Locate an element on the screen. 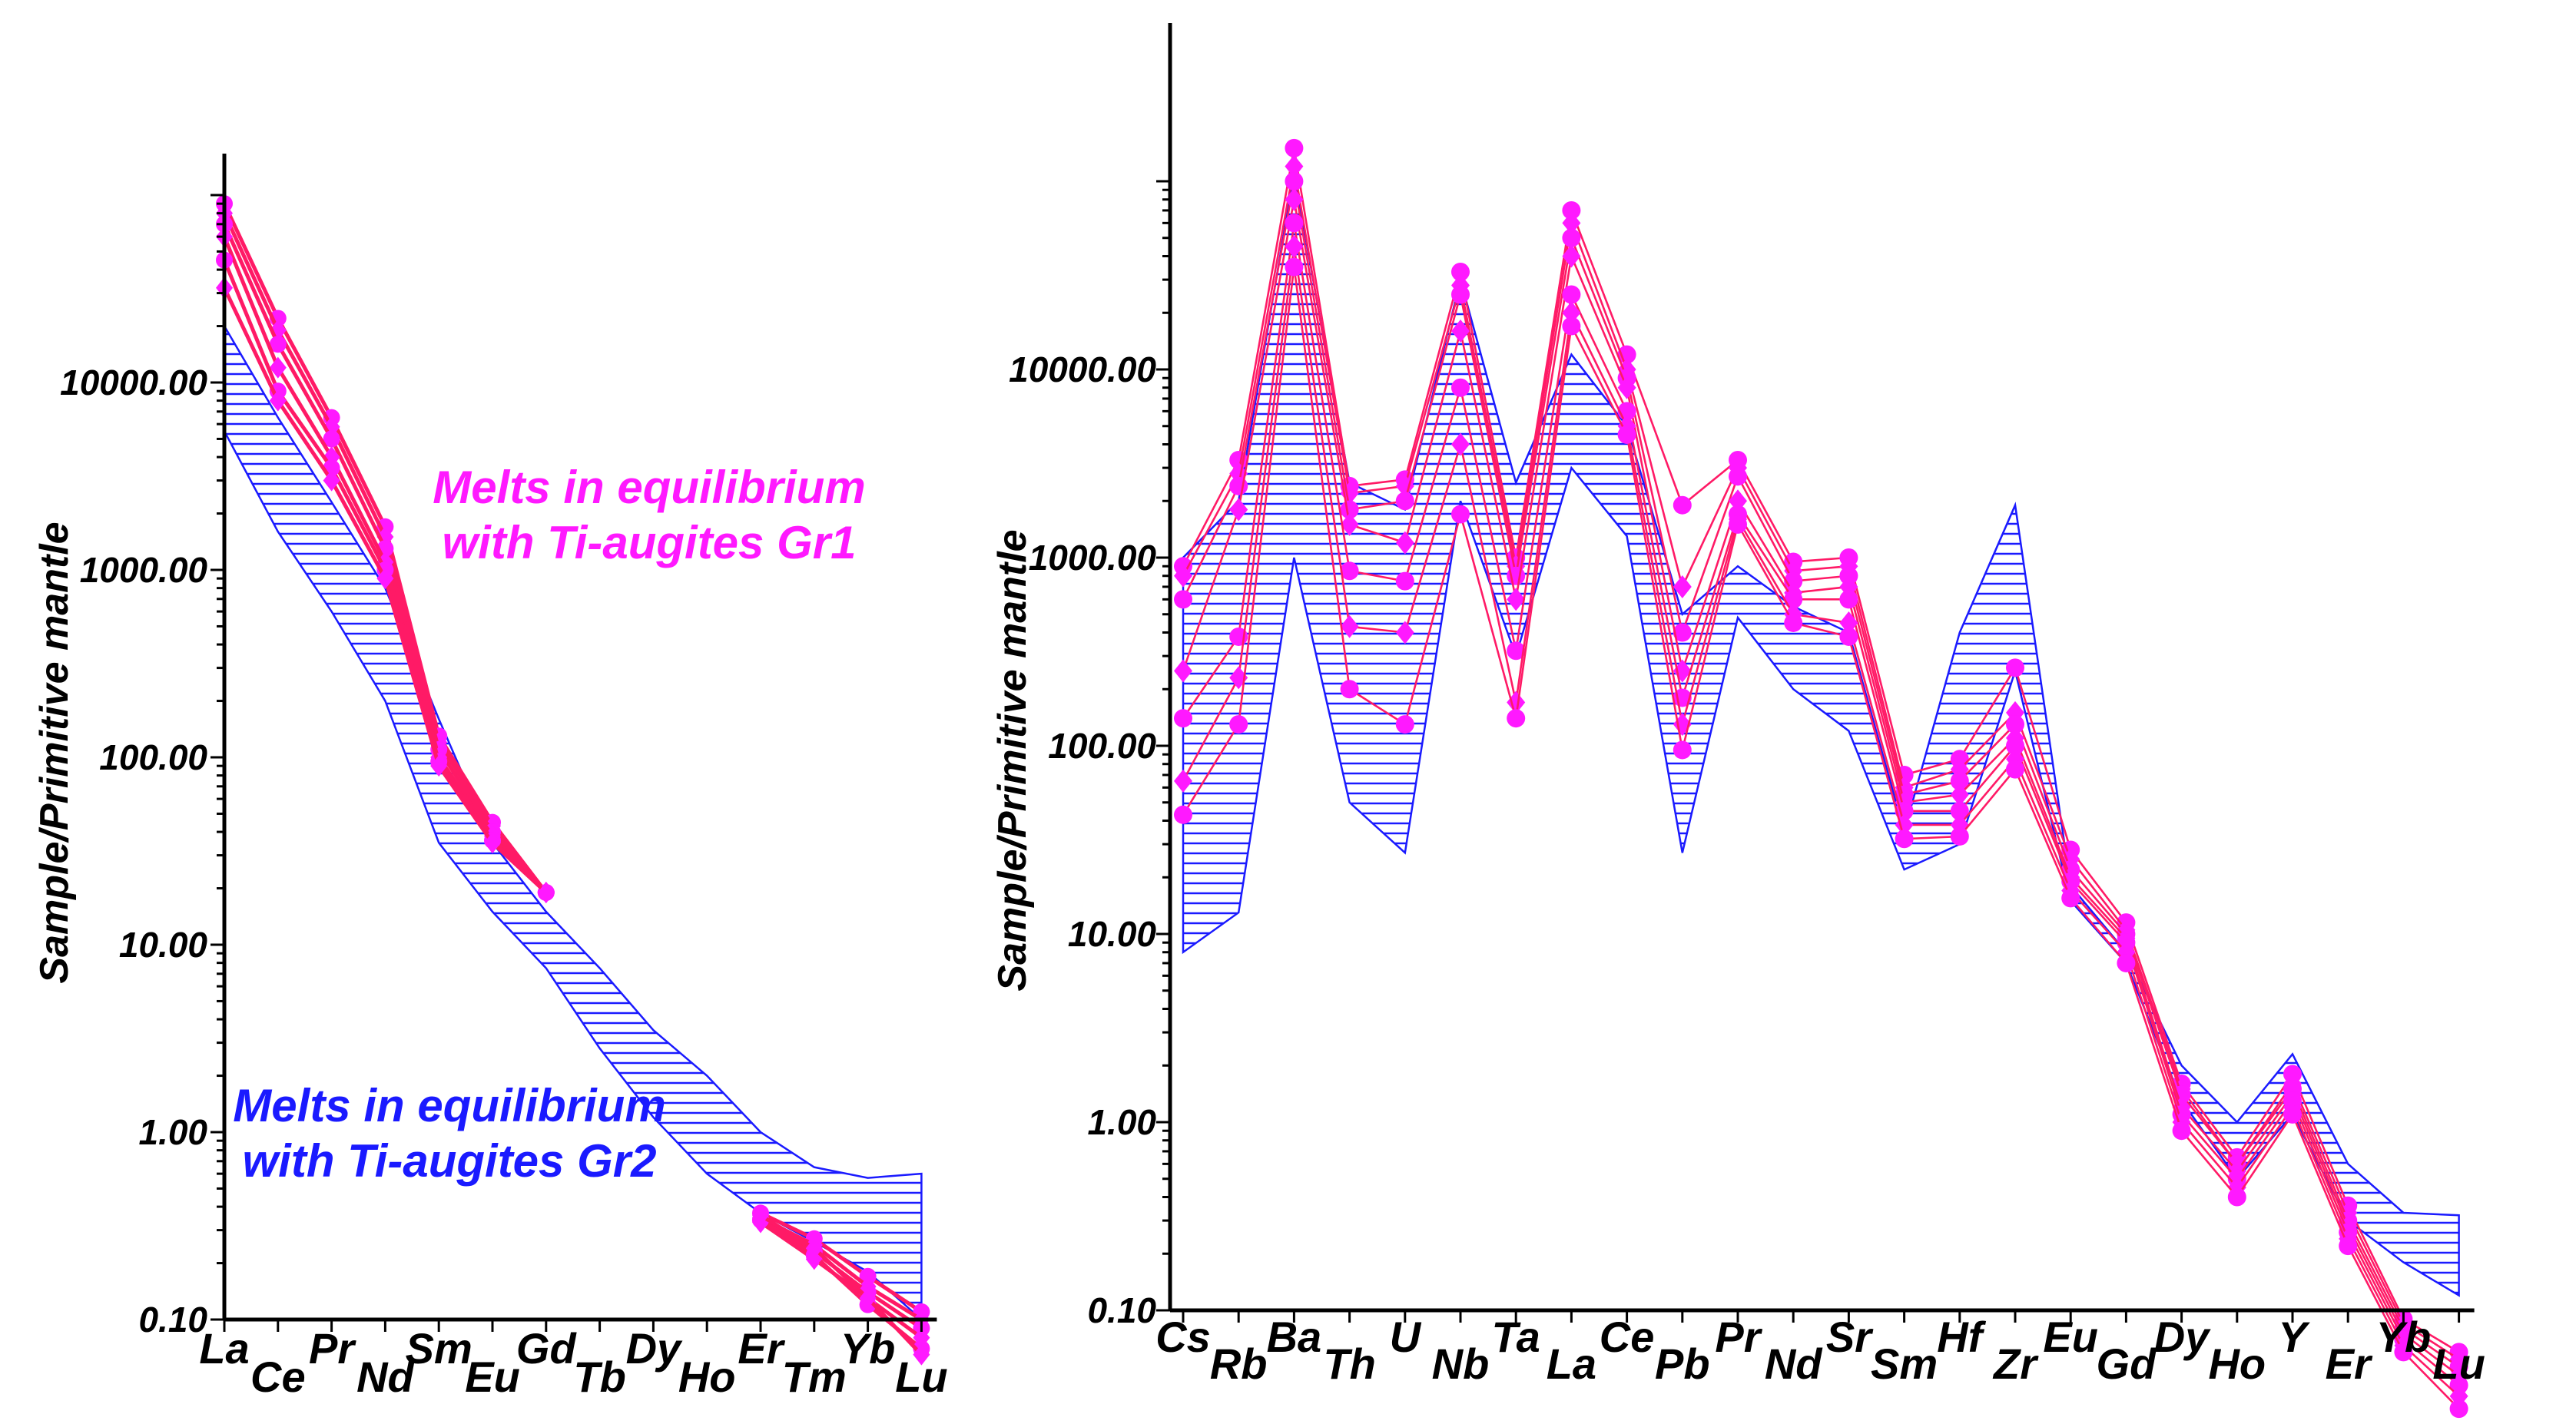 The image size is (2576, 1424). gr2-annotation-line1: Melts in equilibrium is located at coordinates (449, 1105).